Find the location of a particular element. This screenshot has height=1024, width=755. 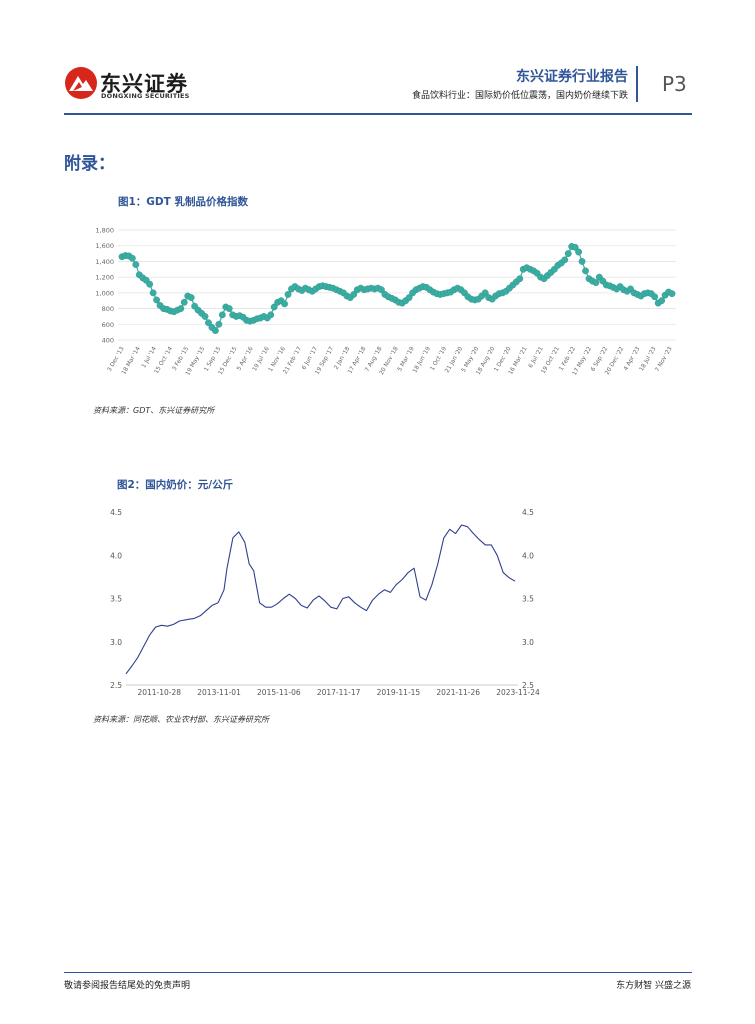

page-number: P3 is located at coordinates (674, 84).